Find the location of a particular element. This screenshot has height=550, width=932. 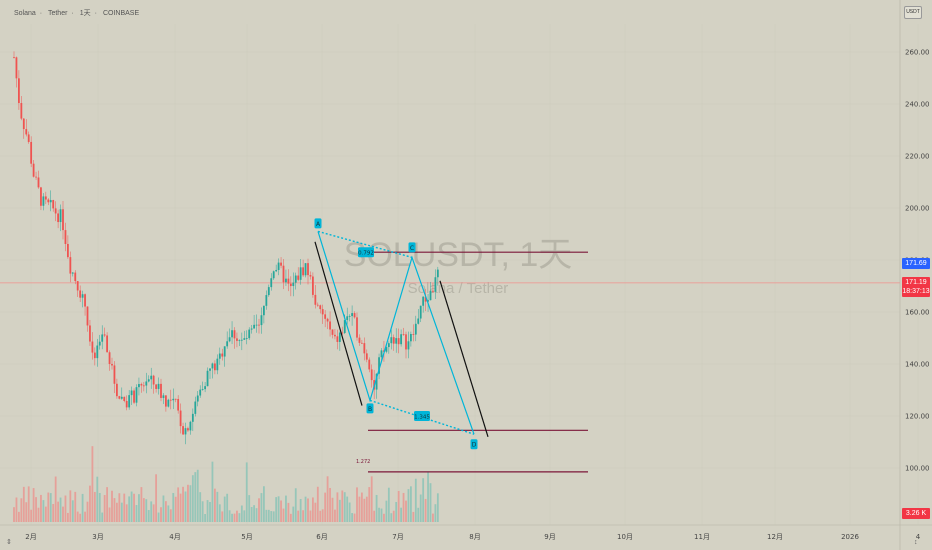

time-tick-label: 5月 is located at coordinates (246, 537).